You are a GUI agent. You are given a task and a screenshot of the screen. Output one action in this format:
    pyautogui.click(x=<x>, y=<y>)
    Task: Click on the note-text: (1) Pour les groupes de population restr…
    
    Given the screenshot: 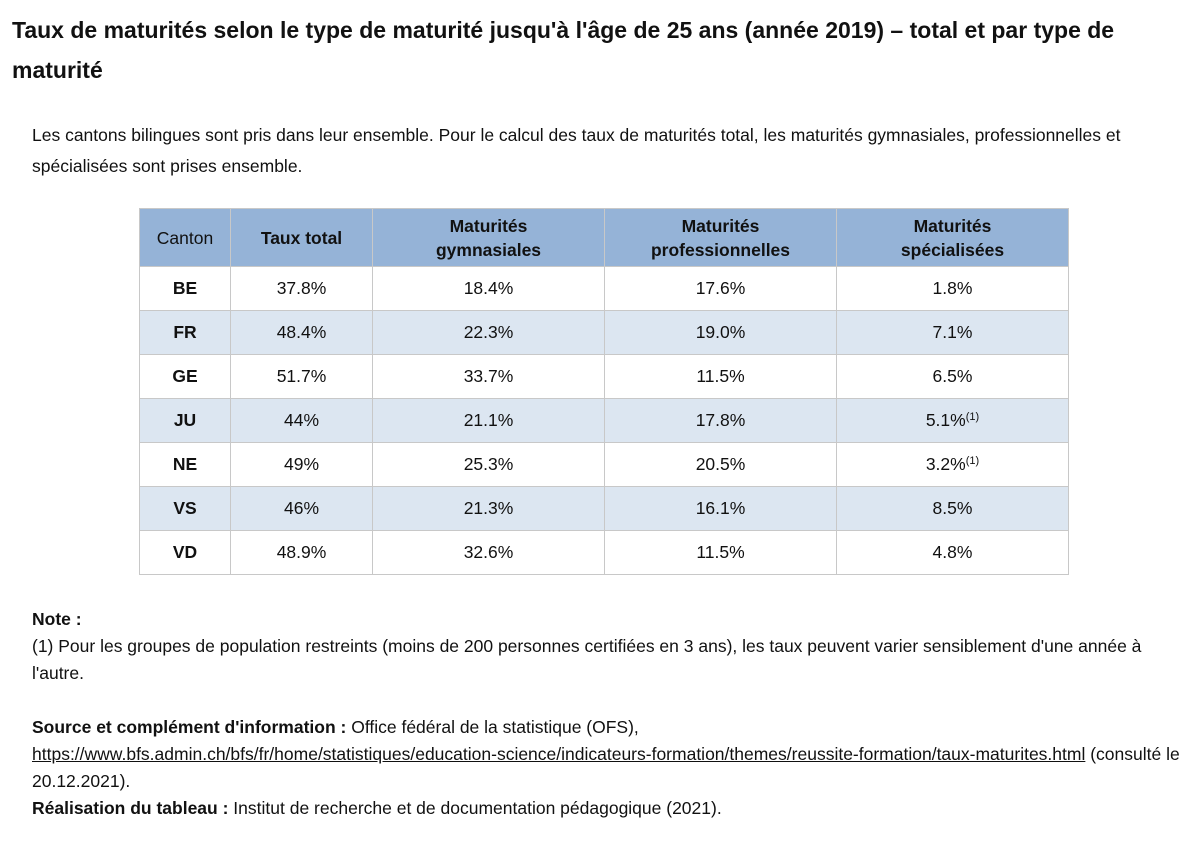 What is the action you would take?
    pyautogui.click(x=587, y=659)
    